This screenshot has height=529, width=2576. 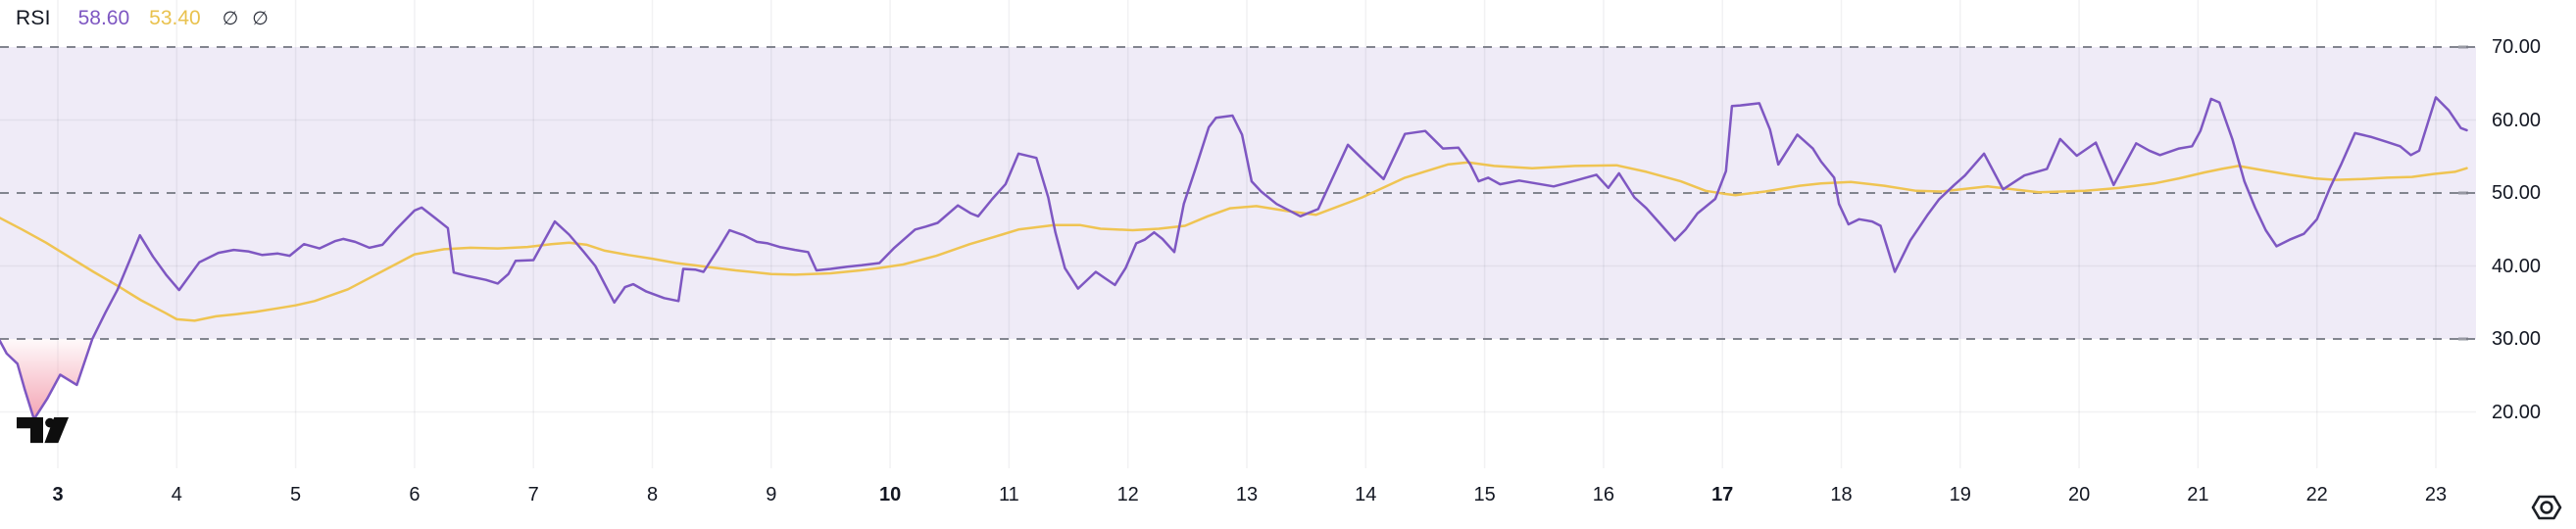 What do you see at coordinates (2079, 494) in the screenshot?
I see `time-axis-label: 20` at bounding box center [2079, 494].